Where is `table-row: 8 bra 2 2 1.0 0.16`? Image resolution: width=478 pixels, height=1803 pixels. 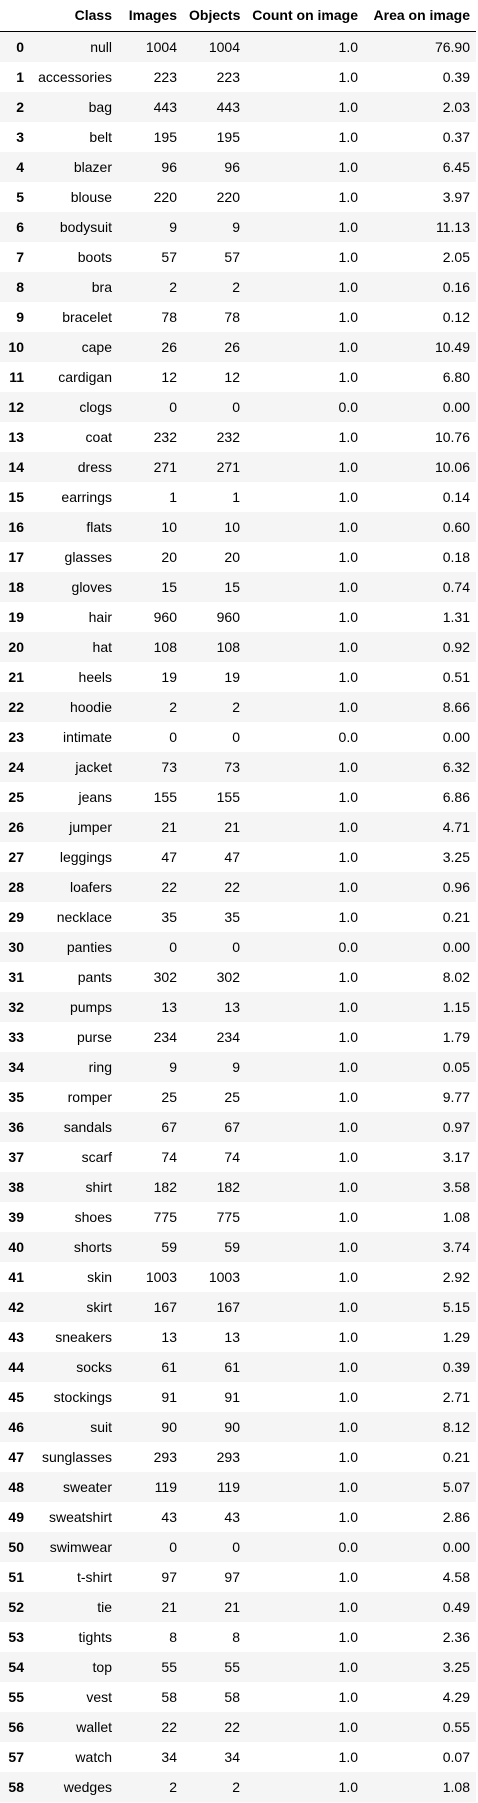 table-row: 8 bra 2 2 1.0 0.16 is located at coordinates (238, 287).